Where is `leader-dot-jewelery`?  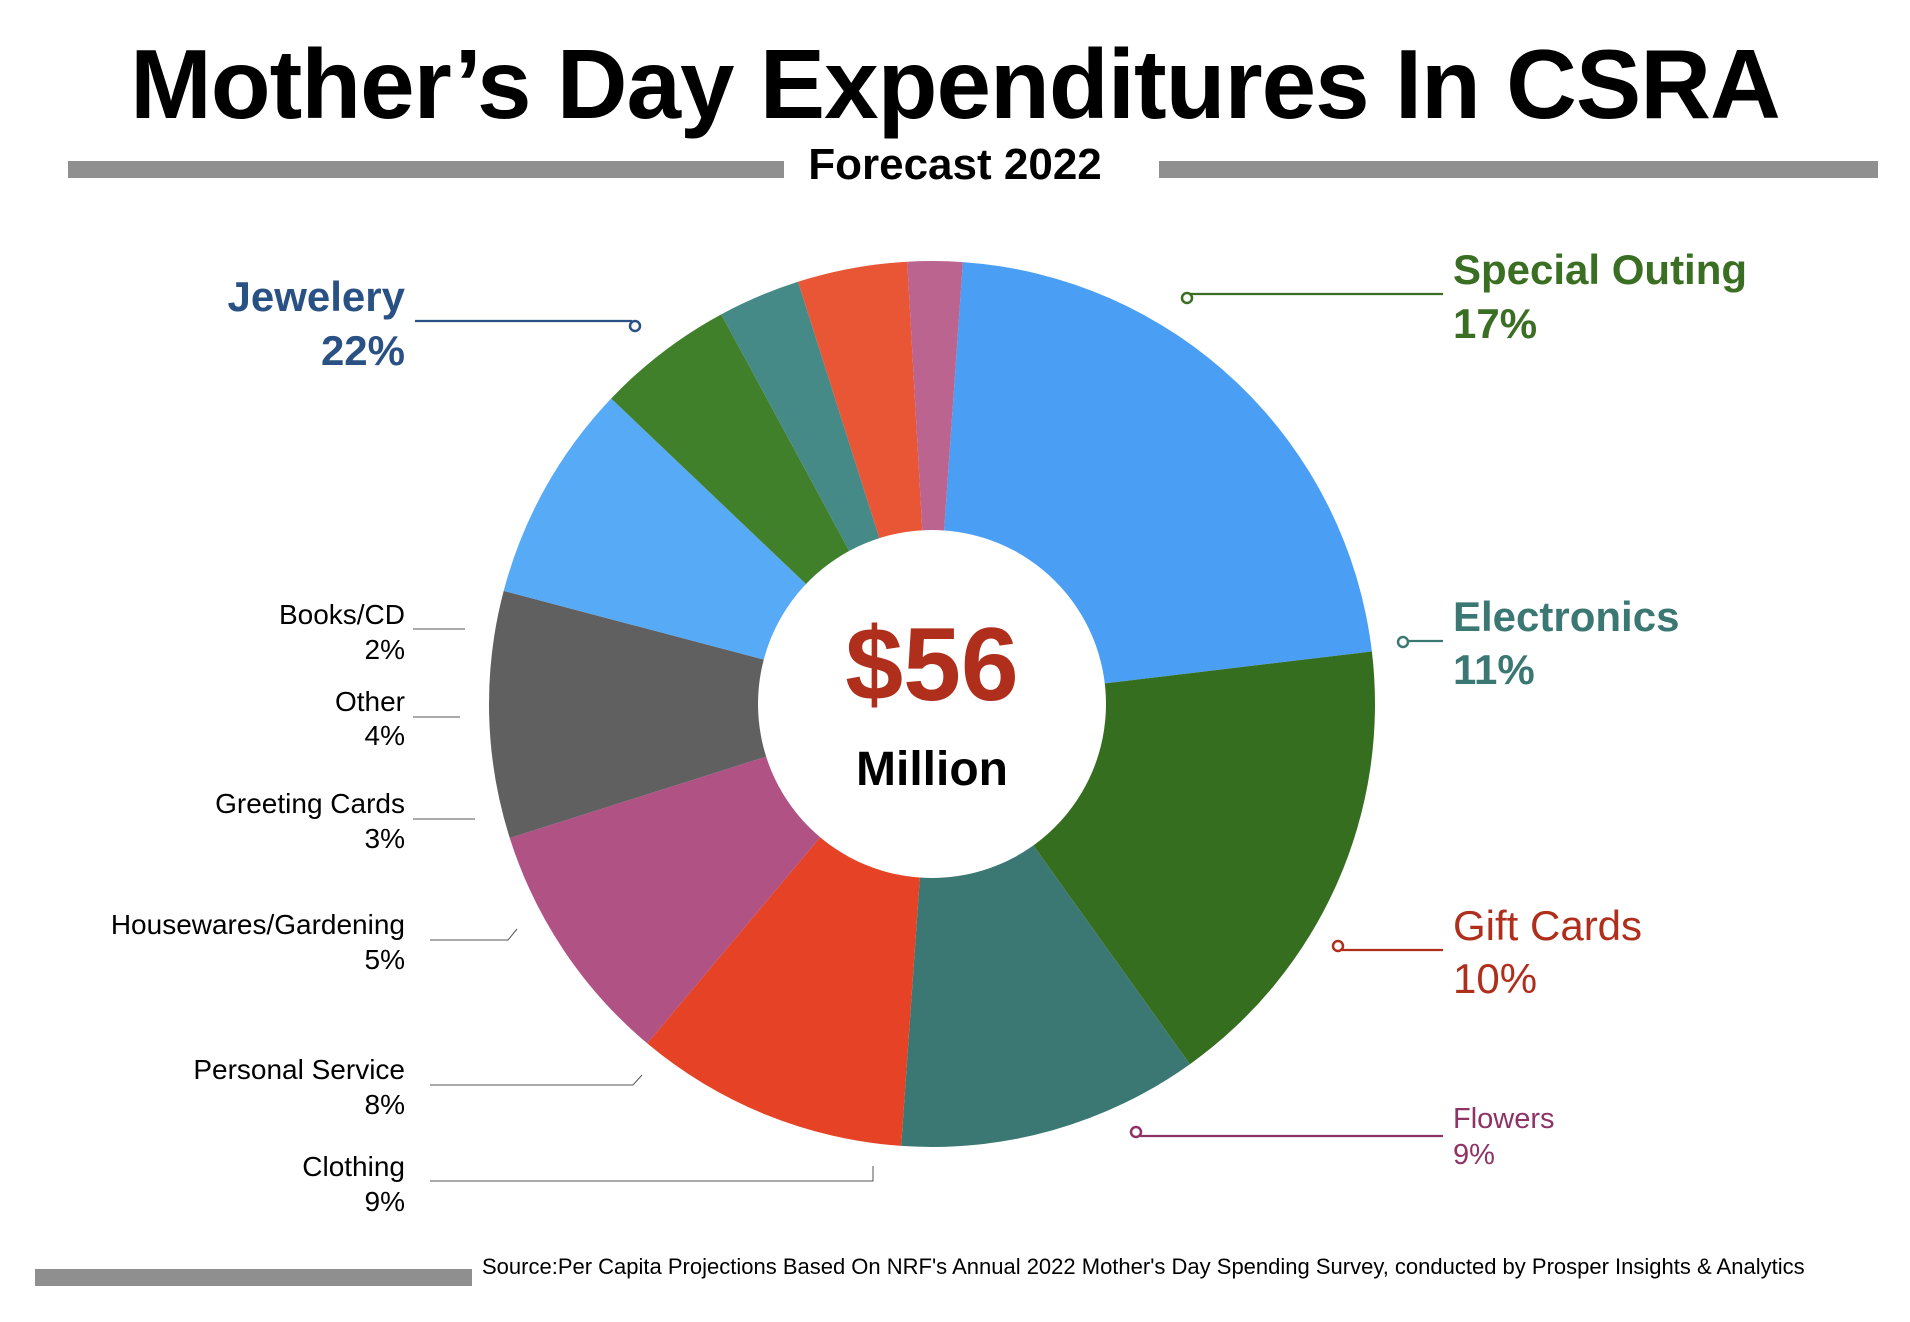 leader-dot-jewelery is located at coordinates (635, 326).